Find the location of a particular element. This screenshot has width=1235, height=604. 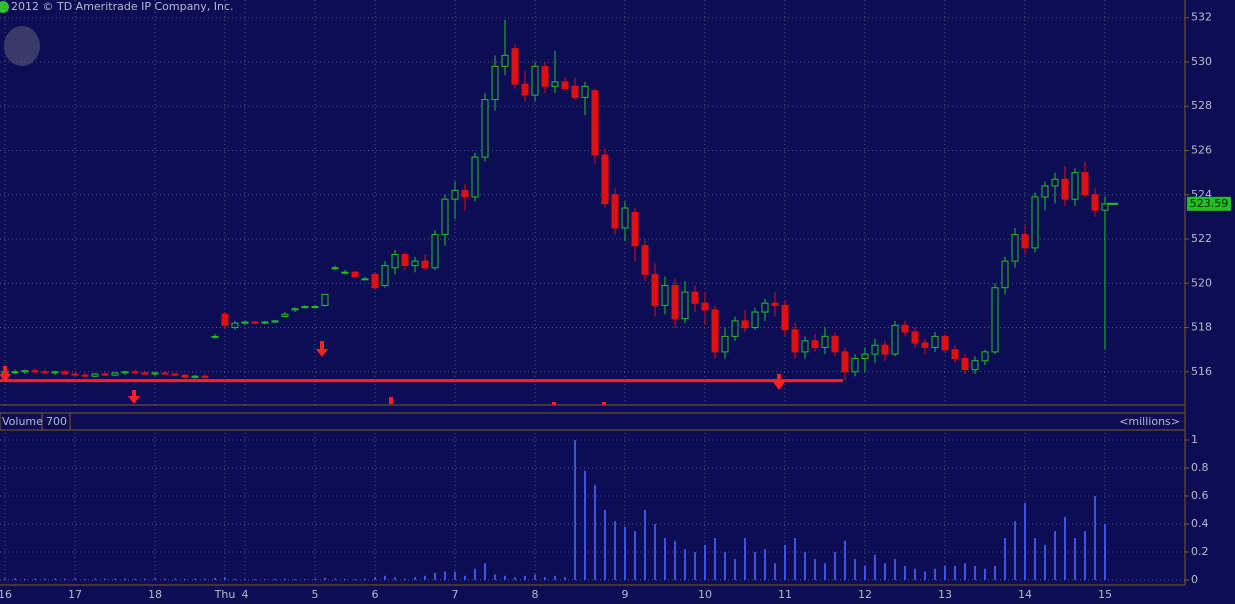

y-tick-label: 0.2 is located at coordinates (1200, 551).